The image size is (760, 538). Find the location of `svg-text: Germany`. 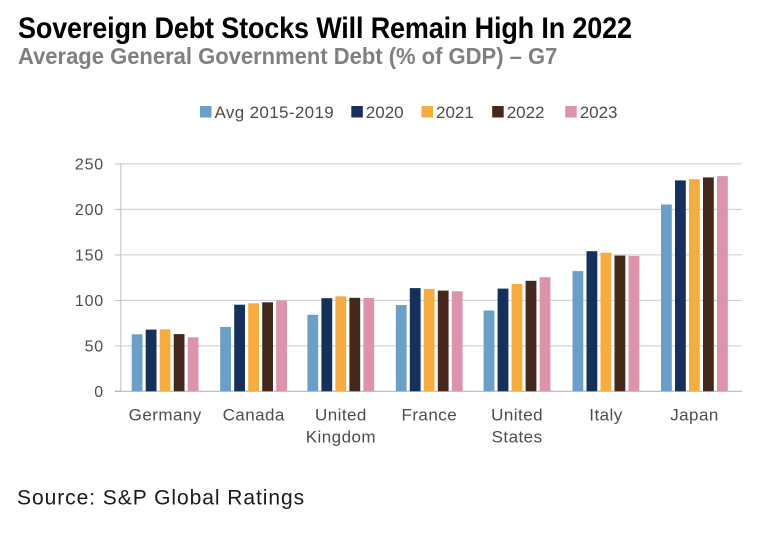

svg-text: Germany is located at coordinates (165, 414).